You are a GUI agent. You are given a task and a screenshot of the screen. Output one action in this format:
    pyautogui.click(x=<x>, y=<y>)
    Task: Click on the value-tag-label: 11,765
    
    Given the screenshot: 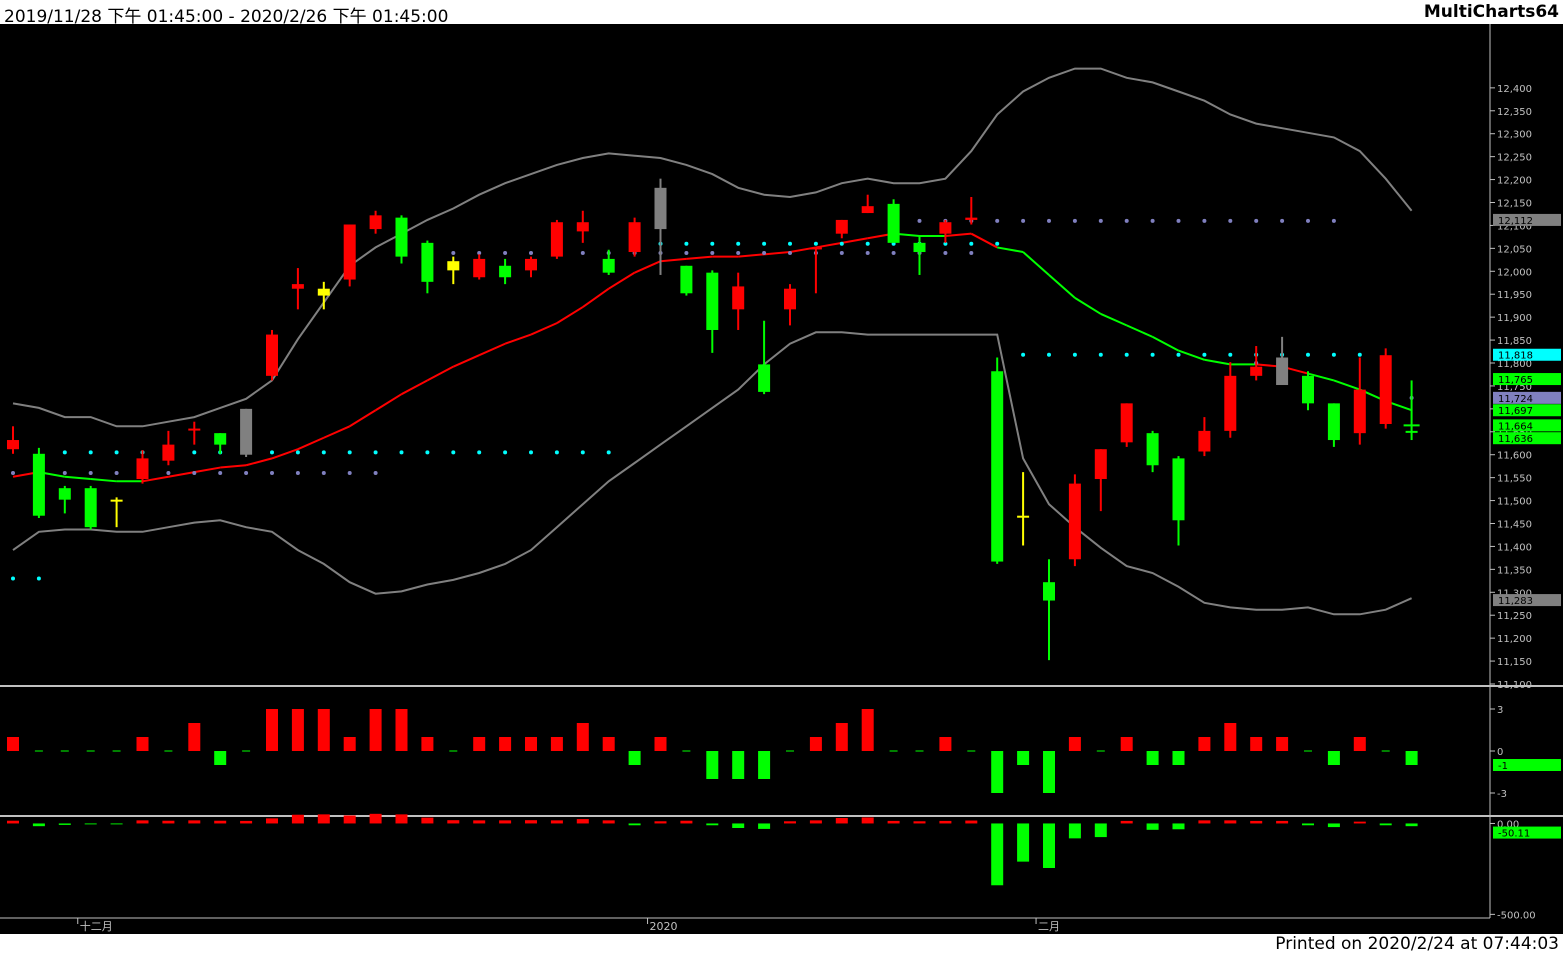 What is the action you would take?
    pyautogui.click(x=1515, y=380)
    